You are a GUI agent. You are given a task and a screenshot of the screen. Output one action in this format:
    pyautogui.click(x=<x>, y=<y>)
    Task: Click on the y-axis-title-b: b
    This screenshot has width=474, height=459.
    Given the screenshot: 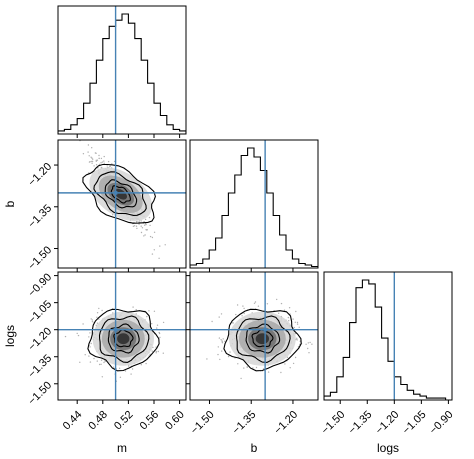 What is the action you would take?
    pyautogui.click(x=10, y=203)
    